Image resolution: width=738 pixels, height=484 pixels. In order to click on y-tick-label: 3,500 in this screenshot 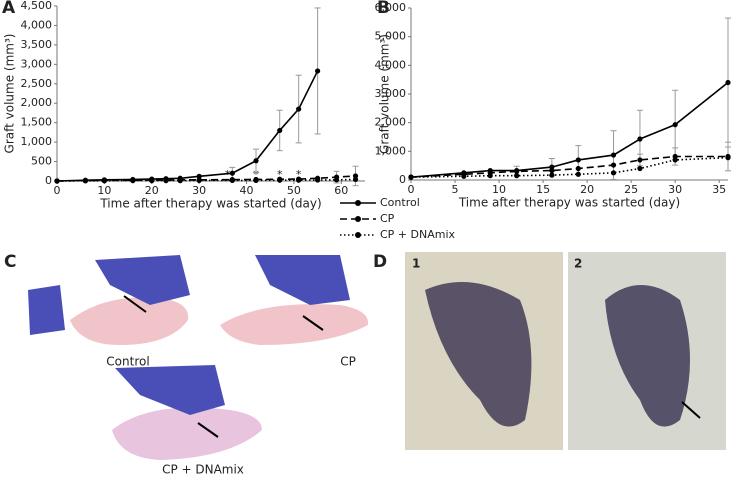, I will do `click(37, 44)`.